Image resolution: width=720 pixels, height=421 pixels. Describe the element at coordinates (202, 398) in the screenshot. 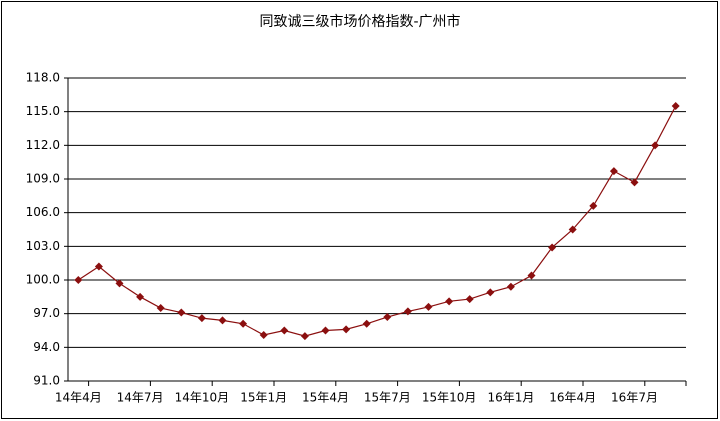

I see `x-tick-label: 14年10月` at that location.